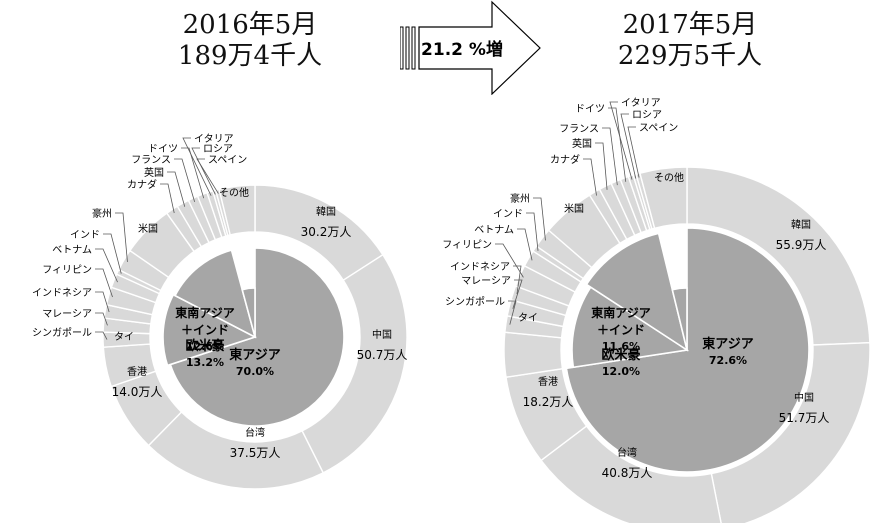  What do you see at coordinates (142, 184) in the screenshot?
I see `outer-label-name-2016-13: カナダ` at bounding box center [142, 184].